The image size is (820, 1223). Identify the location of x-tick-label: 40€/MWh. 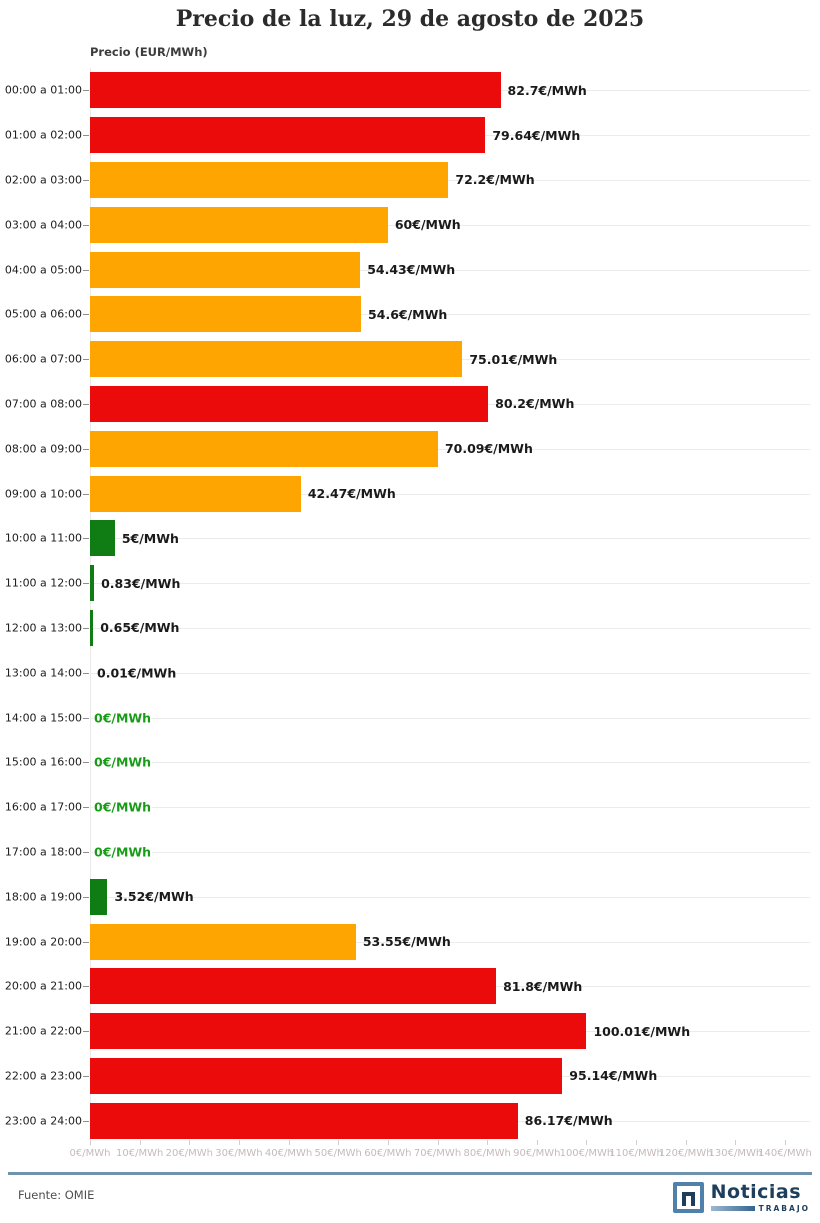
(288, 1153).